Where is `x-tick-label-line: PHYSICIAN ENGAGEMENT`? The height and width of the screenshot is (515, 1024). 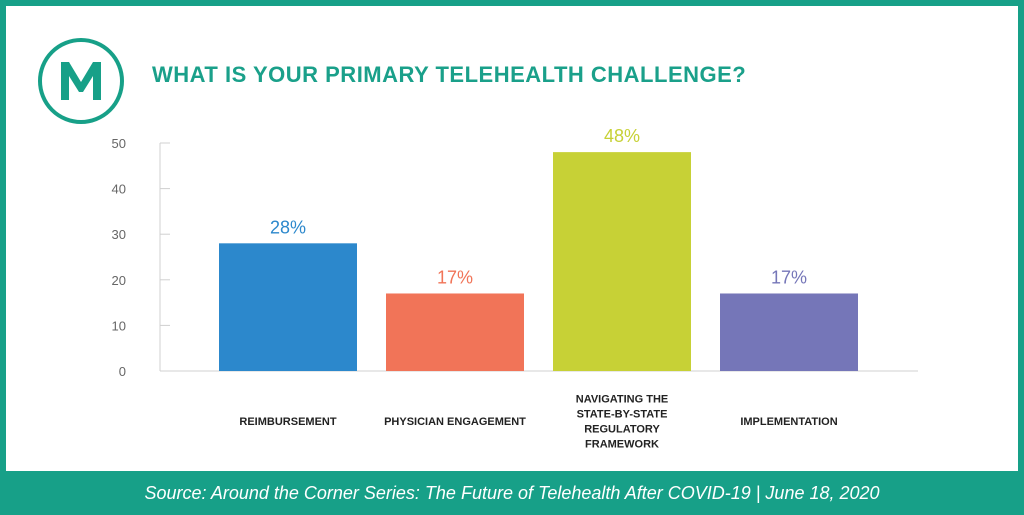 x-tick-label-line: PHYSICIAN ENGAGEMENT is located at coordinates (455, 422).